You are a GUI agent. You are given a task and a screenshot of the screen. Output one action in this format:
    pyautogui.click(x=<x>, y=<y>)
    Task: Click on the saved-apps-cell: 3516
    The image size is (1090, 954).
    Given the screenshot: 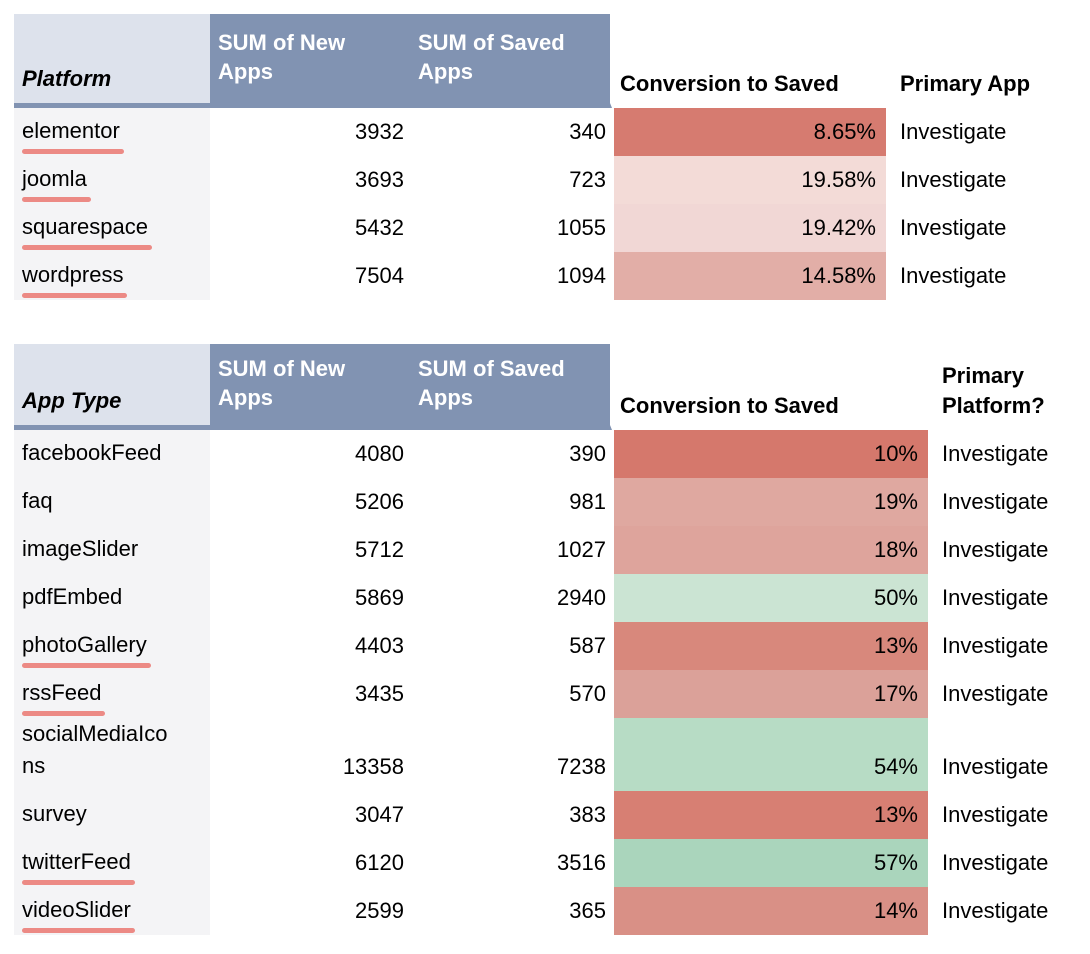 What is the action you would take?
    pyautogui.click(x=581, y=862)
    